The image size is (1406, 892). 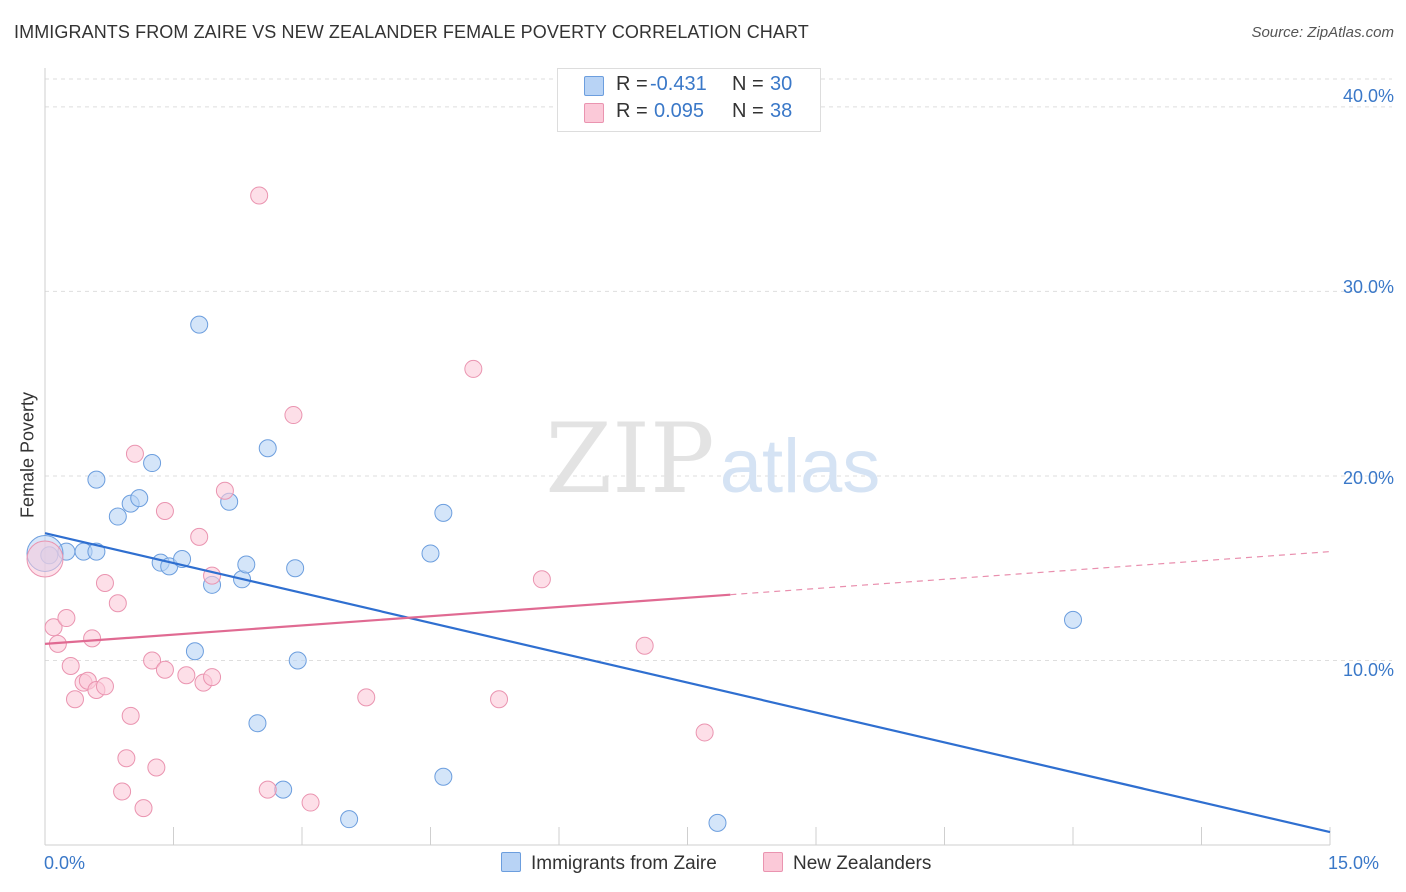 I want to click on x-tick-label-max: 15.0%, so click(x=1354, y=863).